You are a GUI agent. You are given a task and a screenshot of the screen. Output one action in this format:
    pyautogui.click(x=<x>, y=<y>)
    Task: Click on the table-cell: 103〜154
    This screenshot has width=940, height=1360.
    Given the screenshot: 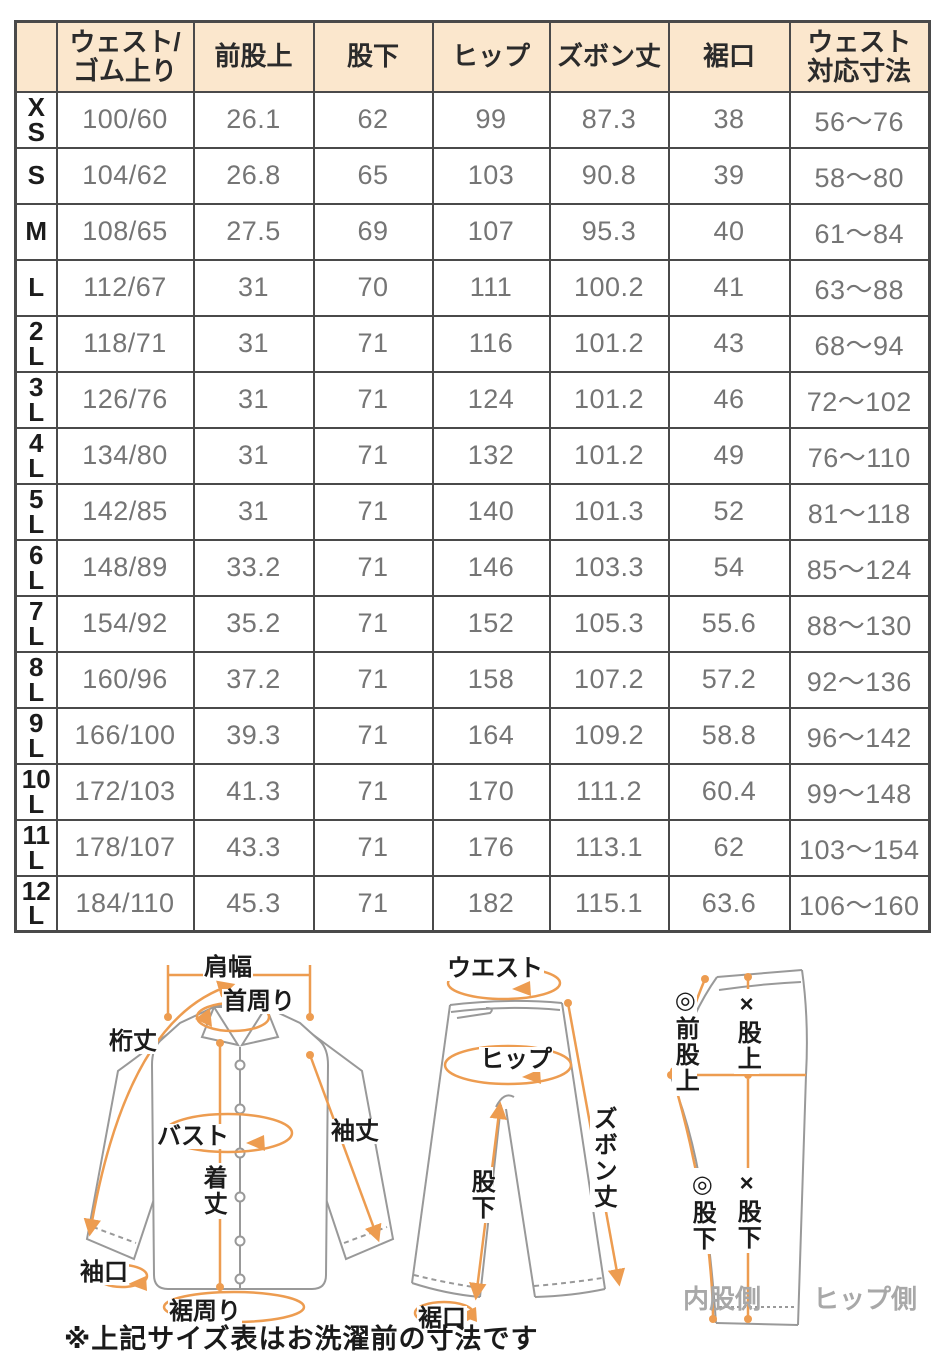 What is the action you would take?
    pyautogui.click(x=859, y=847)
    